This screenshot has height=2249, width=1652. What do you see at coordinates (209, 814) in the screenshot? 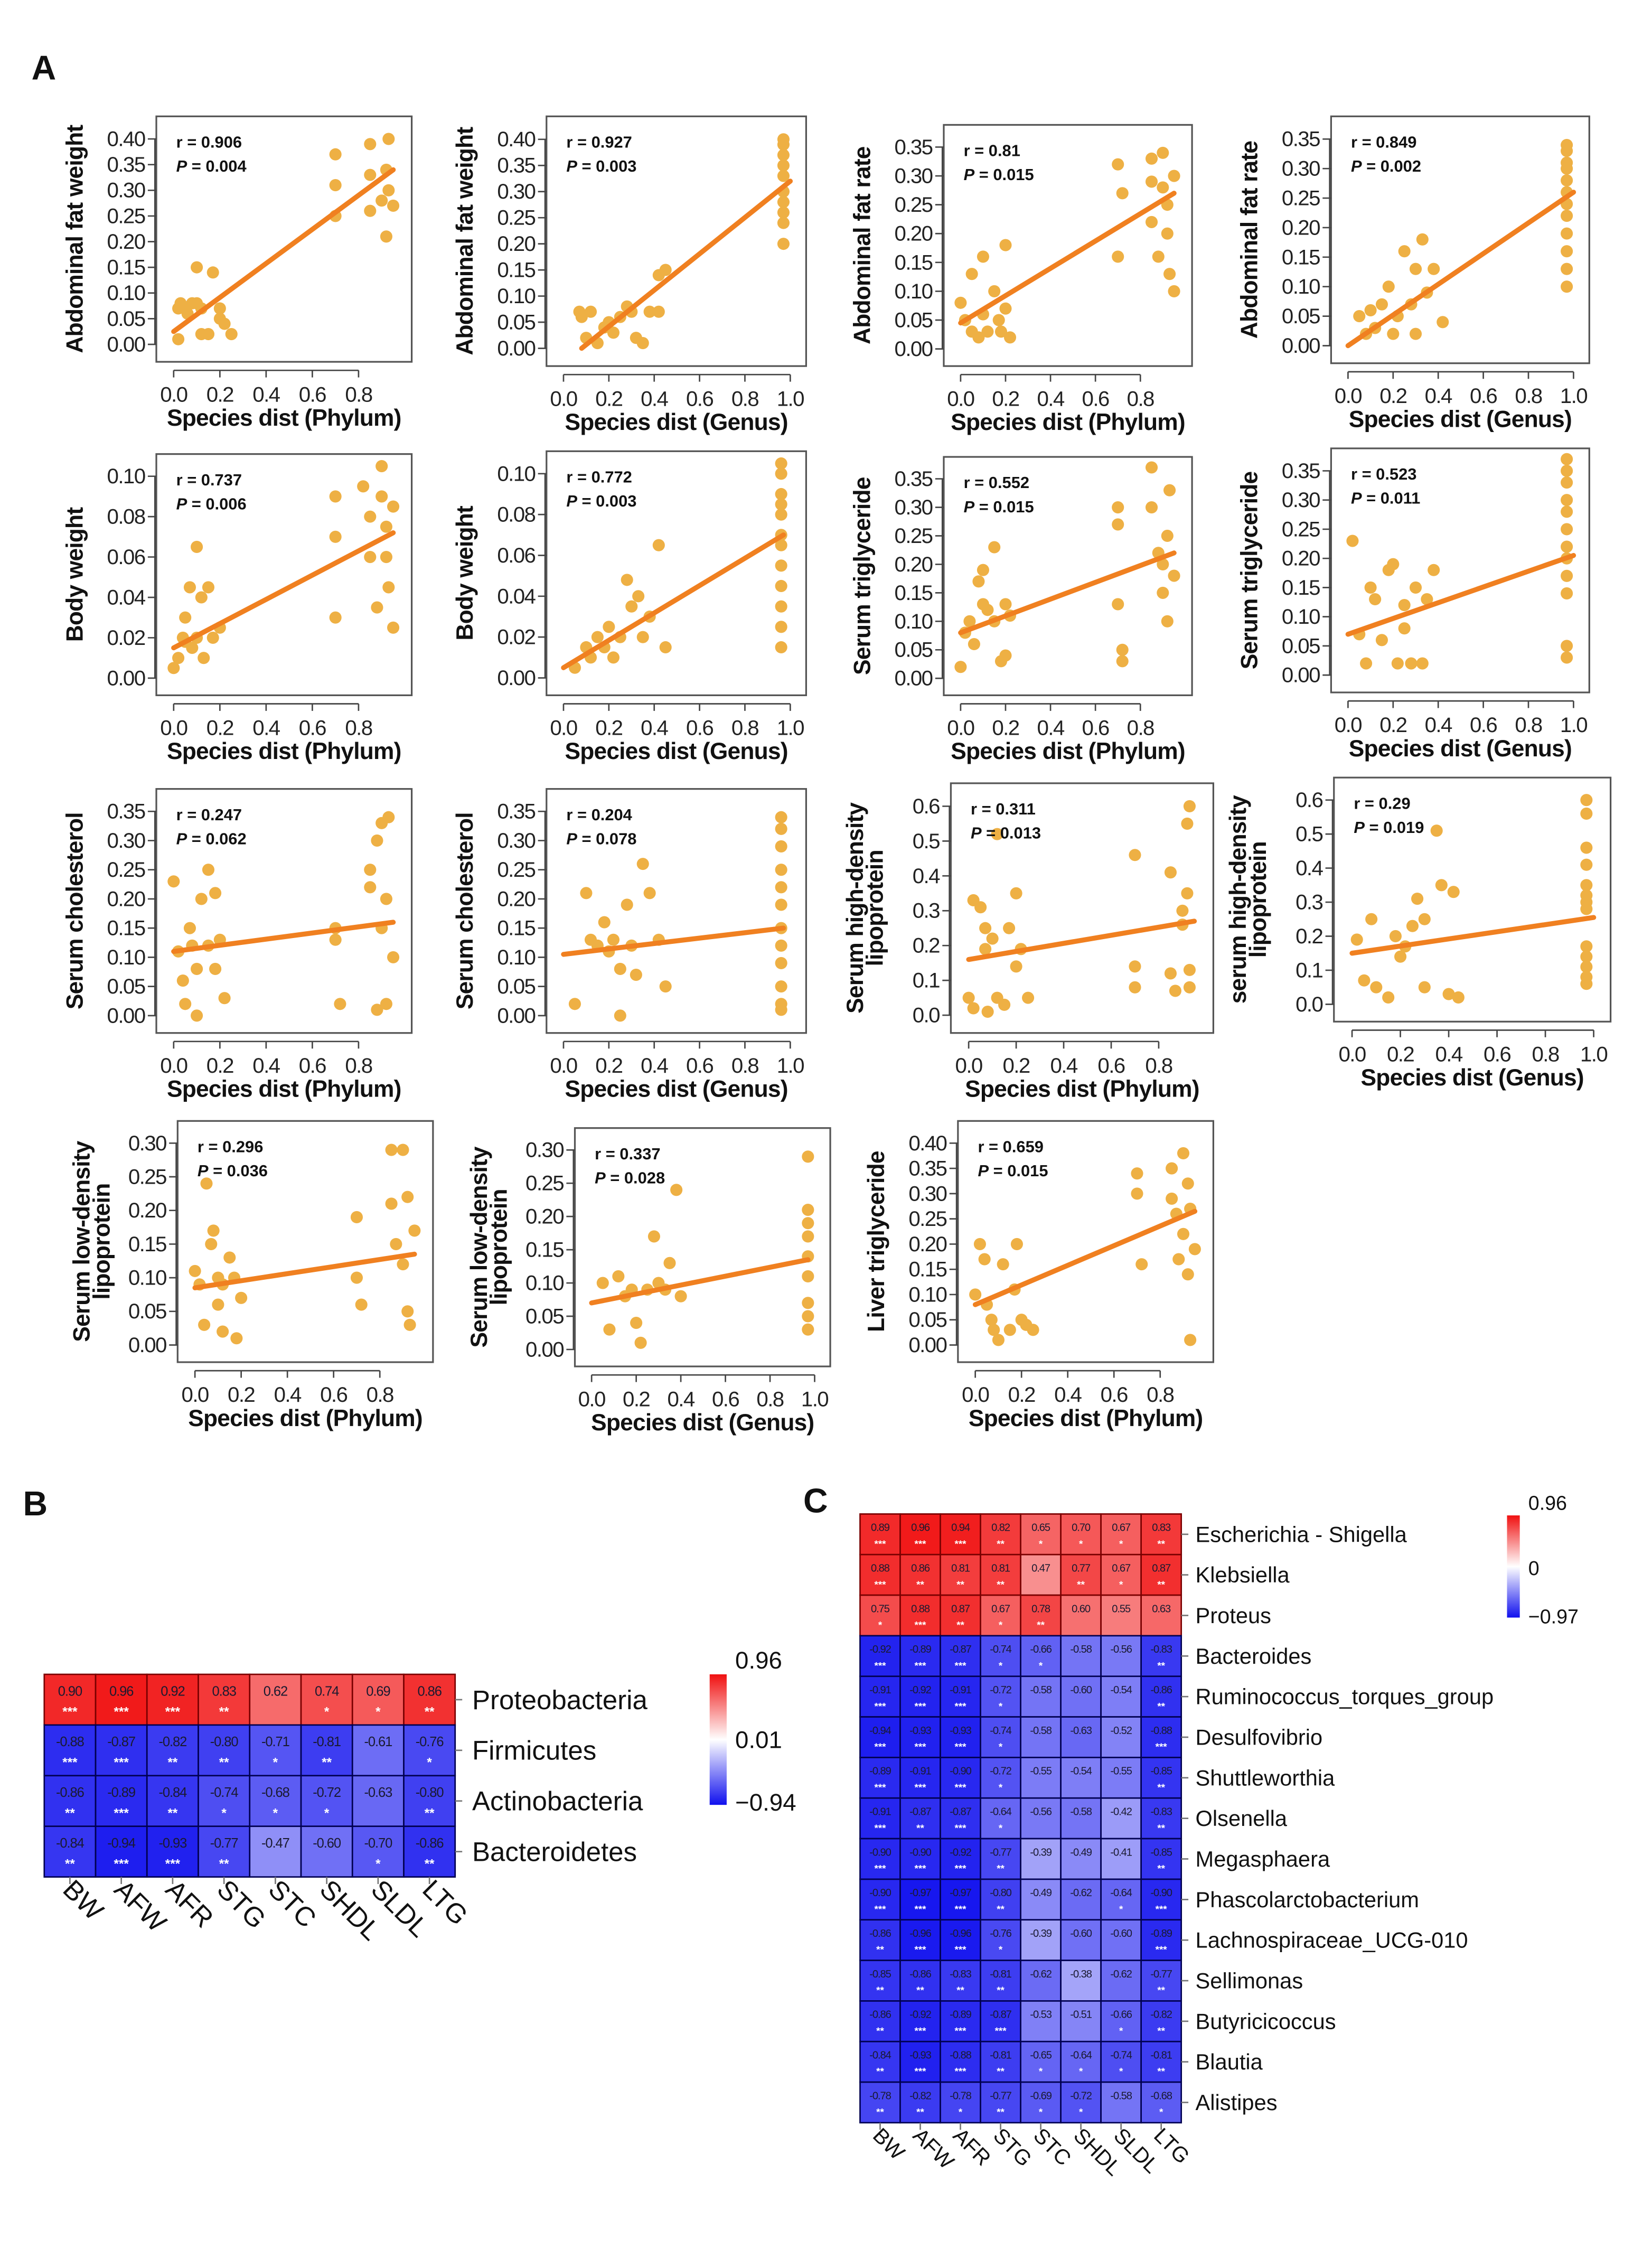
I see `r-value: r = 0.247` at bounding box center [209, 814].